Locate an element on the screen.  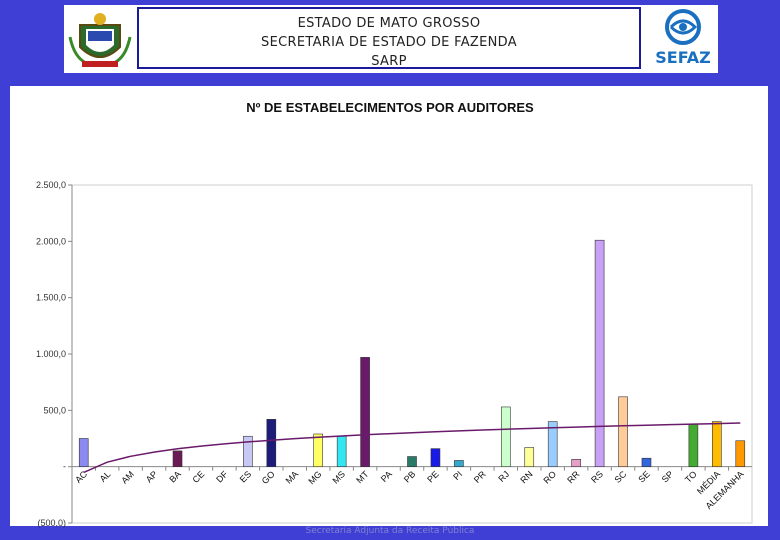
header-secretariat-name: SECRETARIA DE ESTADO DE FAZENDA is located at coordinates (389, 42).